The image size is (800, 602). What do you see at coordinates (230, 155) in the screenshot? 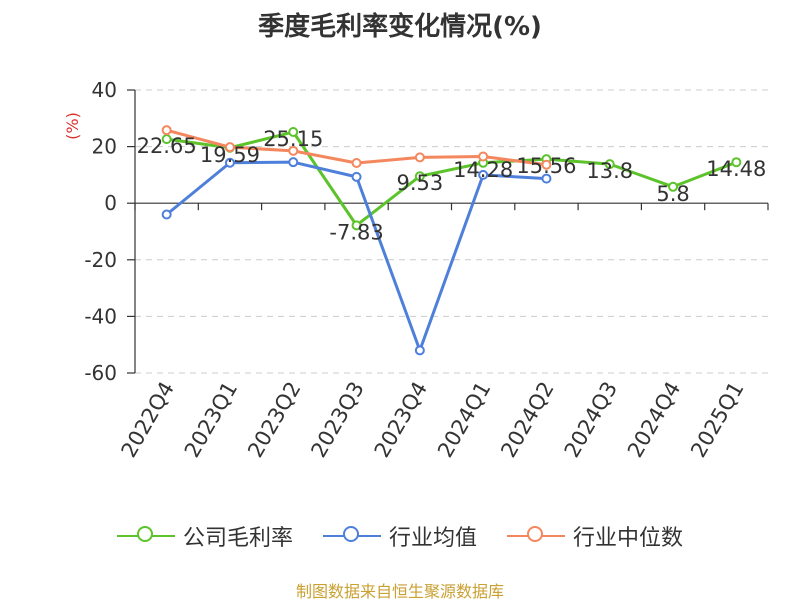
I see `data-label: 19.59` at bounding box center [230, 155].